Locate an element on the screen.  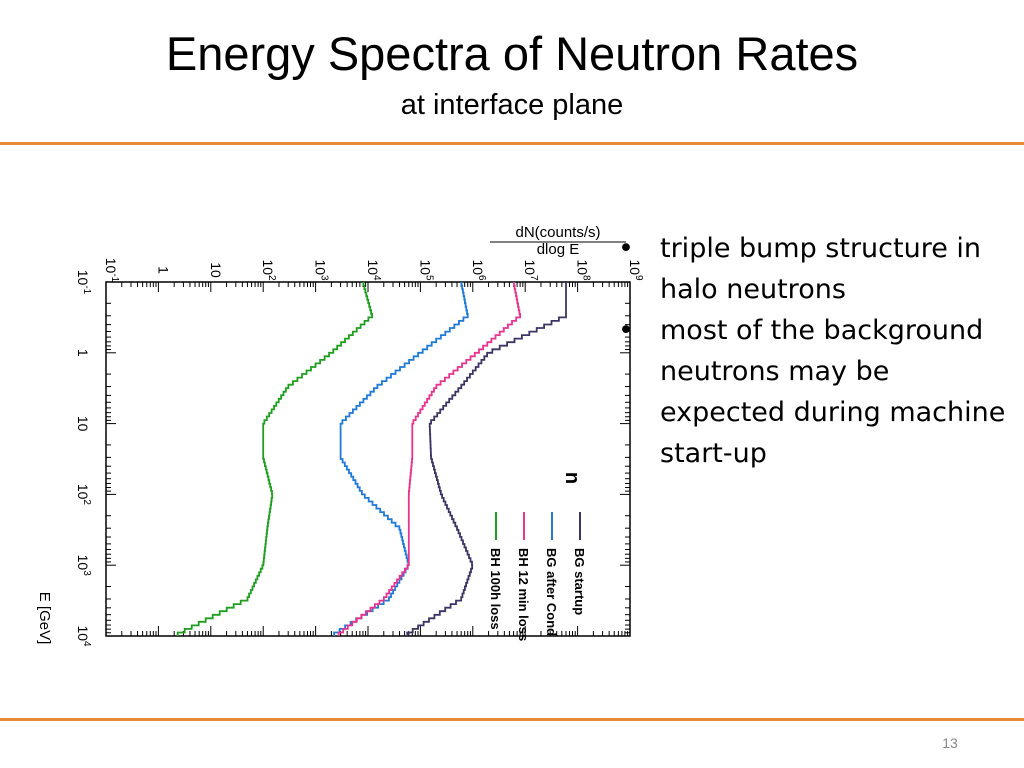
y-tick-label: 10 is located at coordinates (216, 270).